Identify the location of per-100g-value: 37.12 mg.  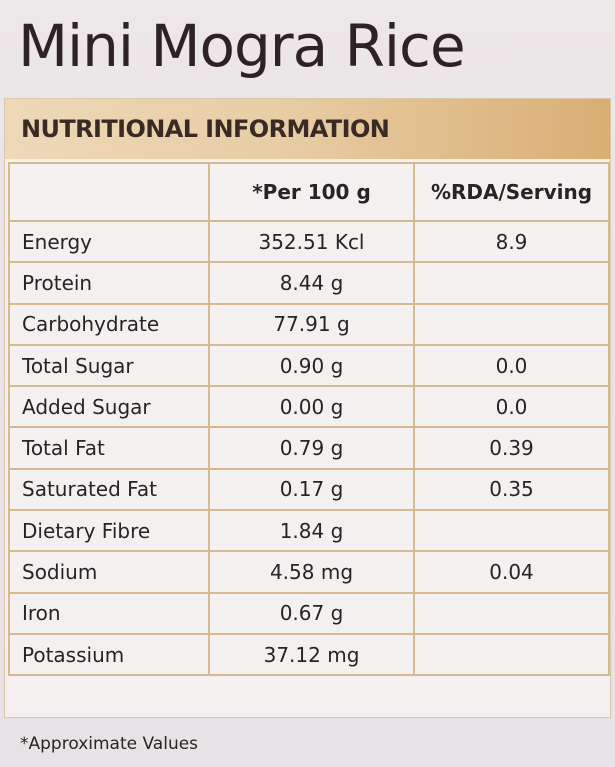
(311, 654).